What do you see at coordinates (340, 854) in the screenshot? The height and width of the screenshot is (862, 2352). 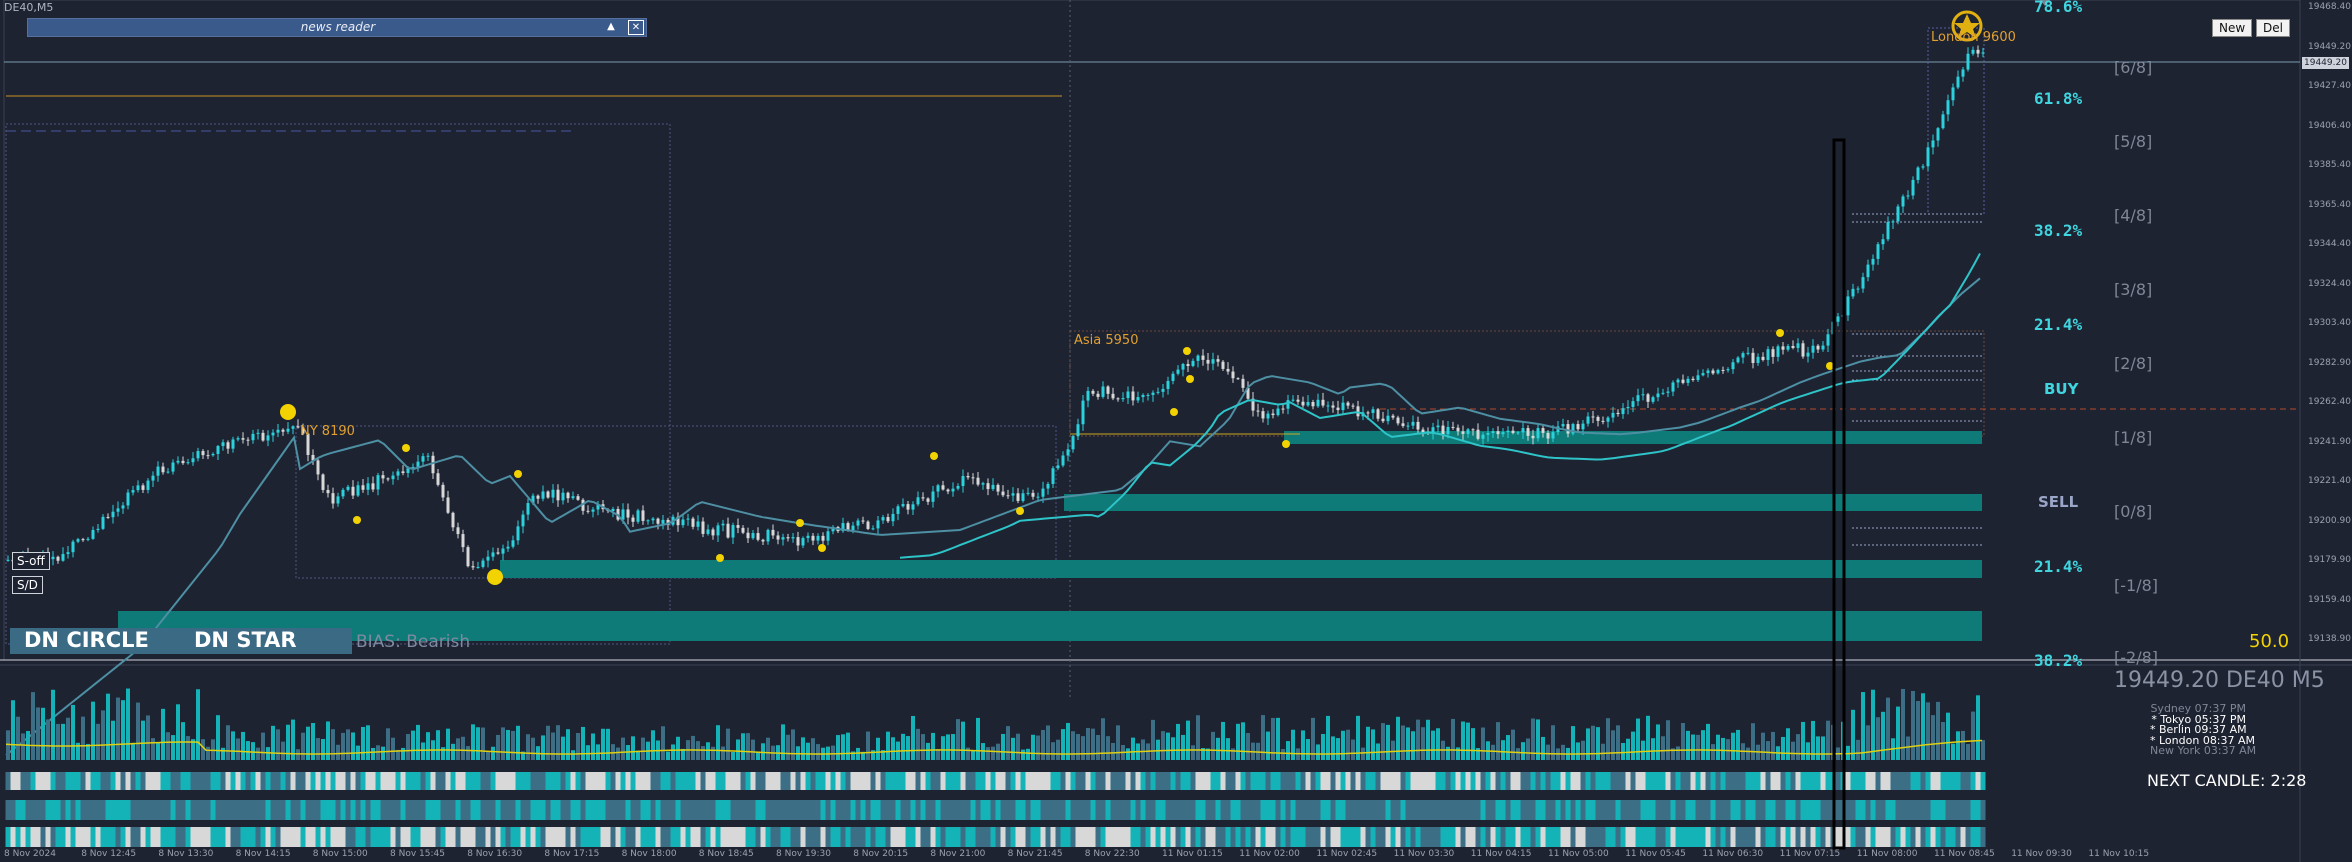 I see `time-tick: 8 Nov 15:00` at bounding box center [340, 854].